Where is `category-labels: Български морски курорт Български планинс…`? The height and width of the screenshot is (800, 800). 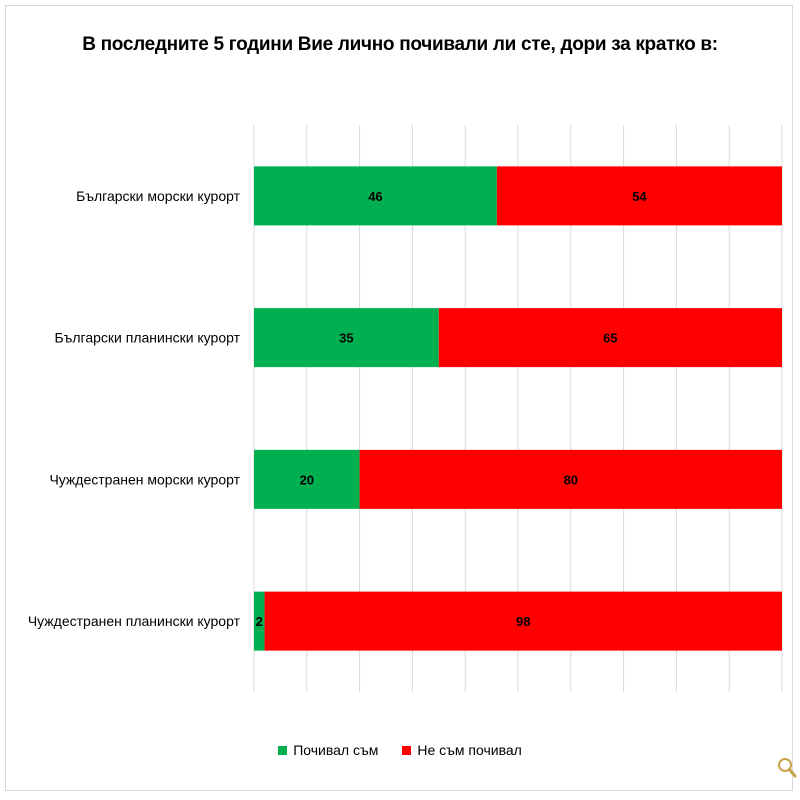 category-labels: Български морски курорт Български планинс… is located at coordinates (134, 408).